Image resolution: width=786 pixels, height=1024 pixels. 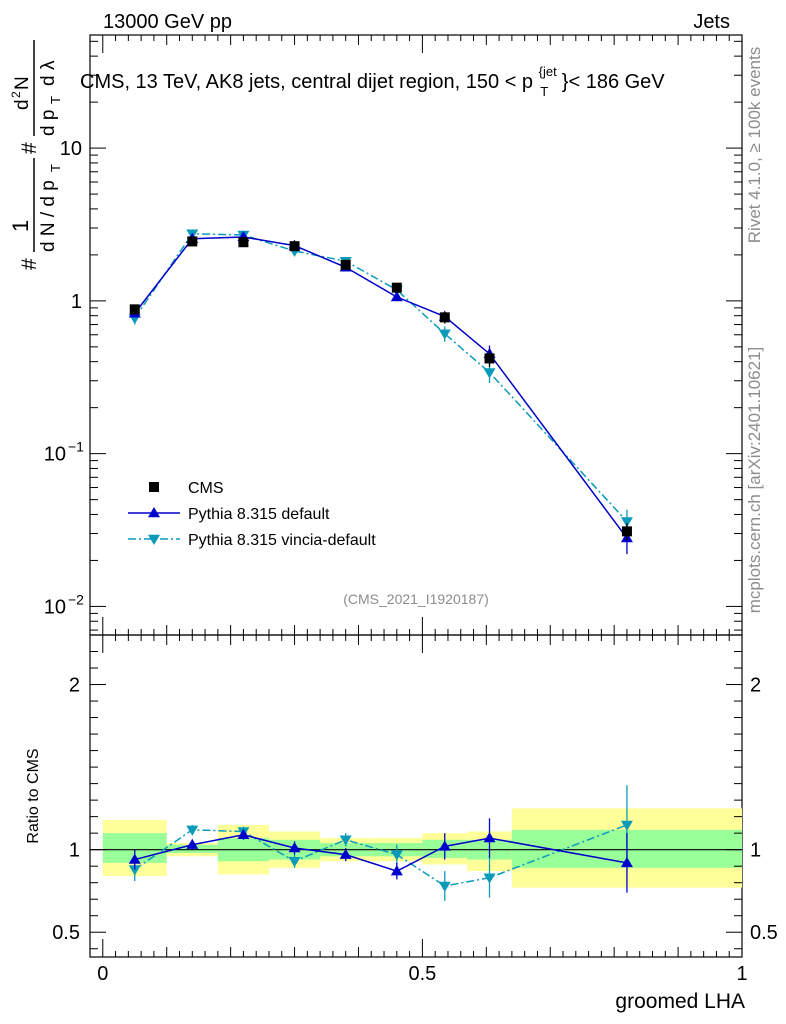 What do you see at coordinates (206, 488) in the screenshot?
I see `legend-entry: CMS` at bounding box center [206, 488].